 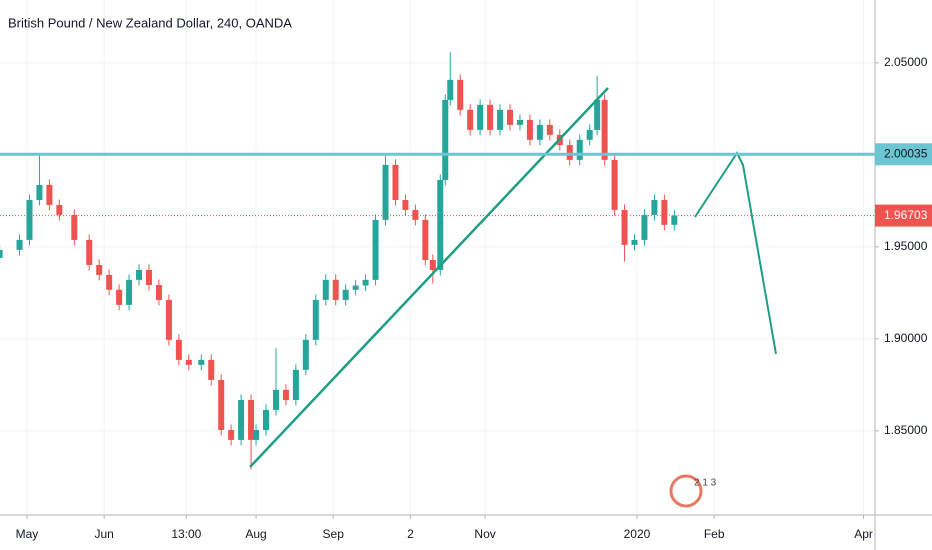 I want to click on x-tick-label: 2020, so click(x=637, y=534).